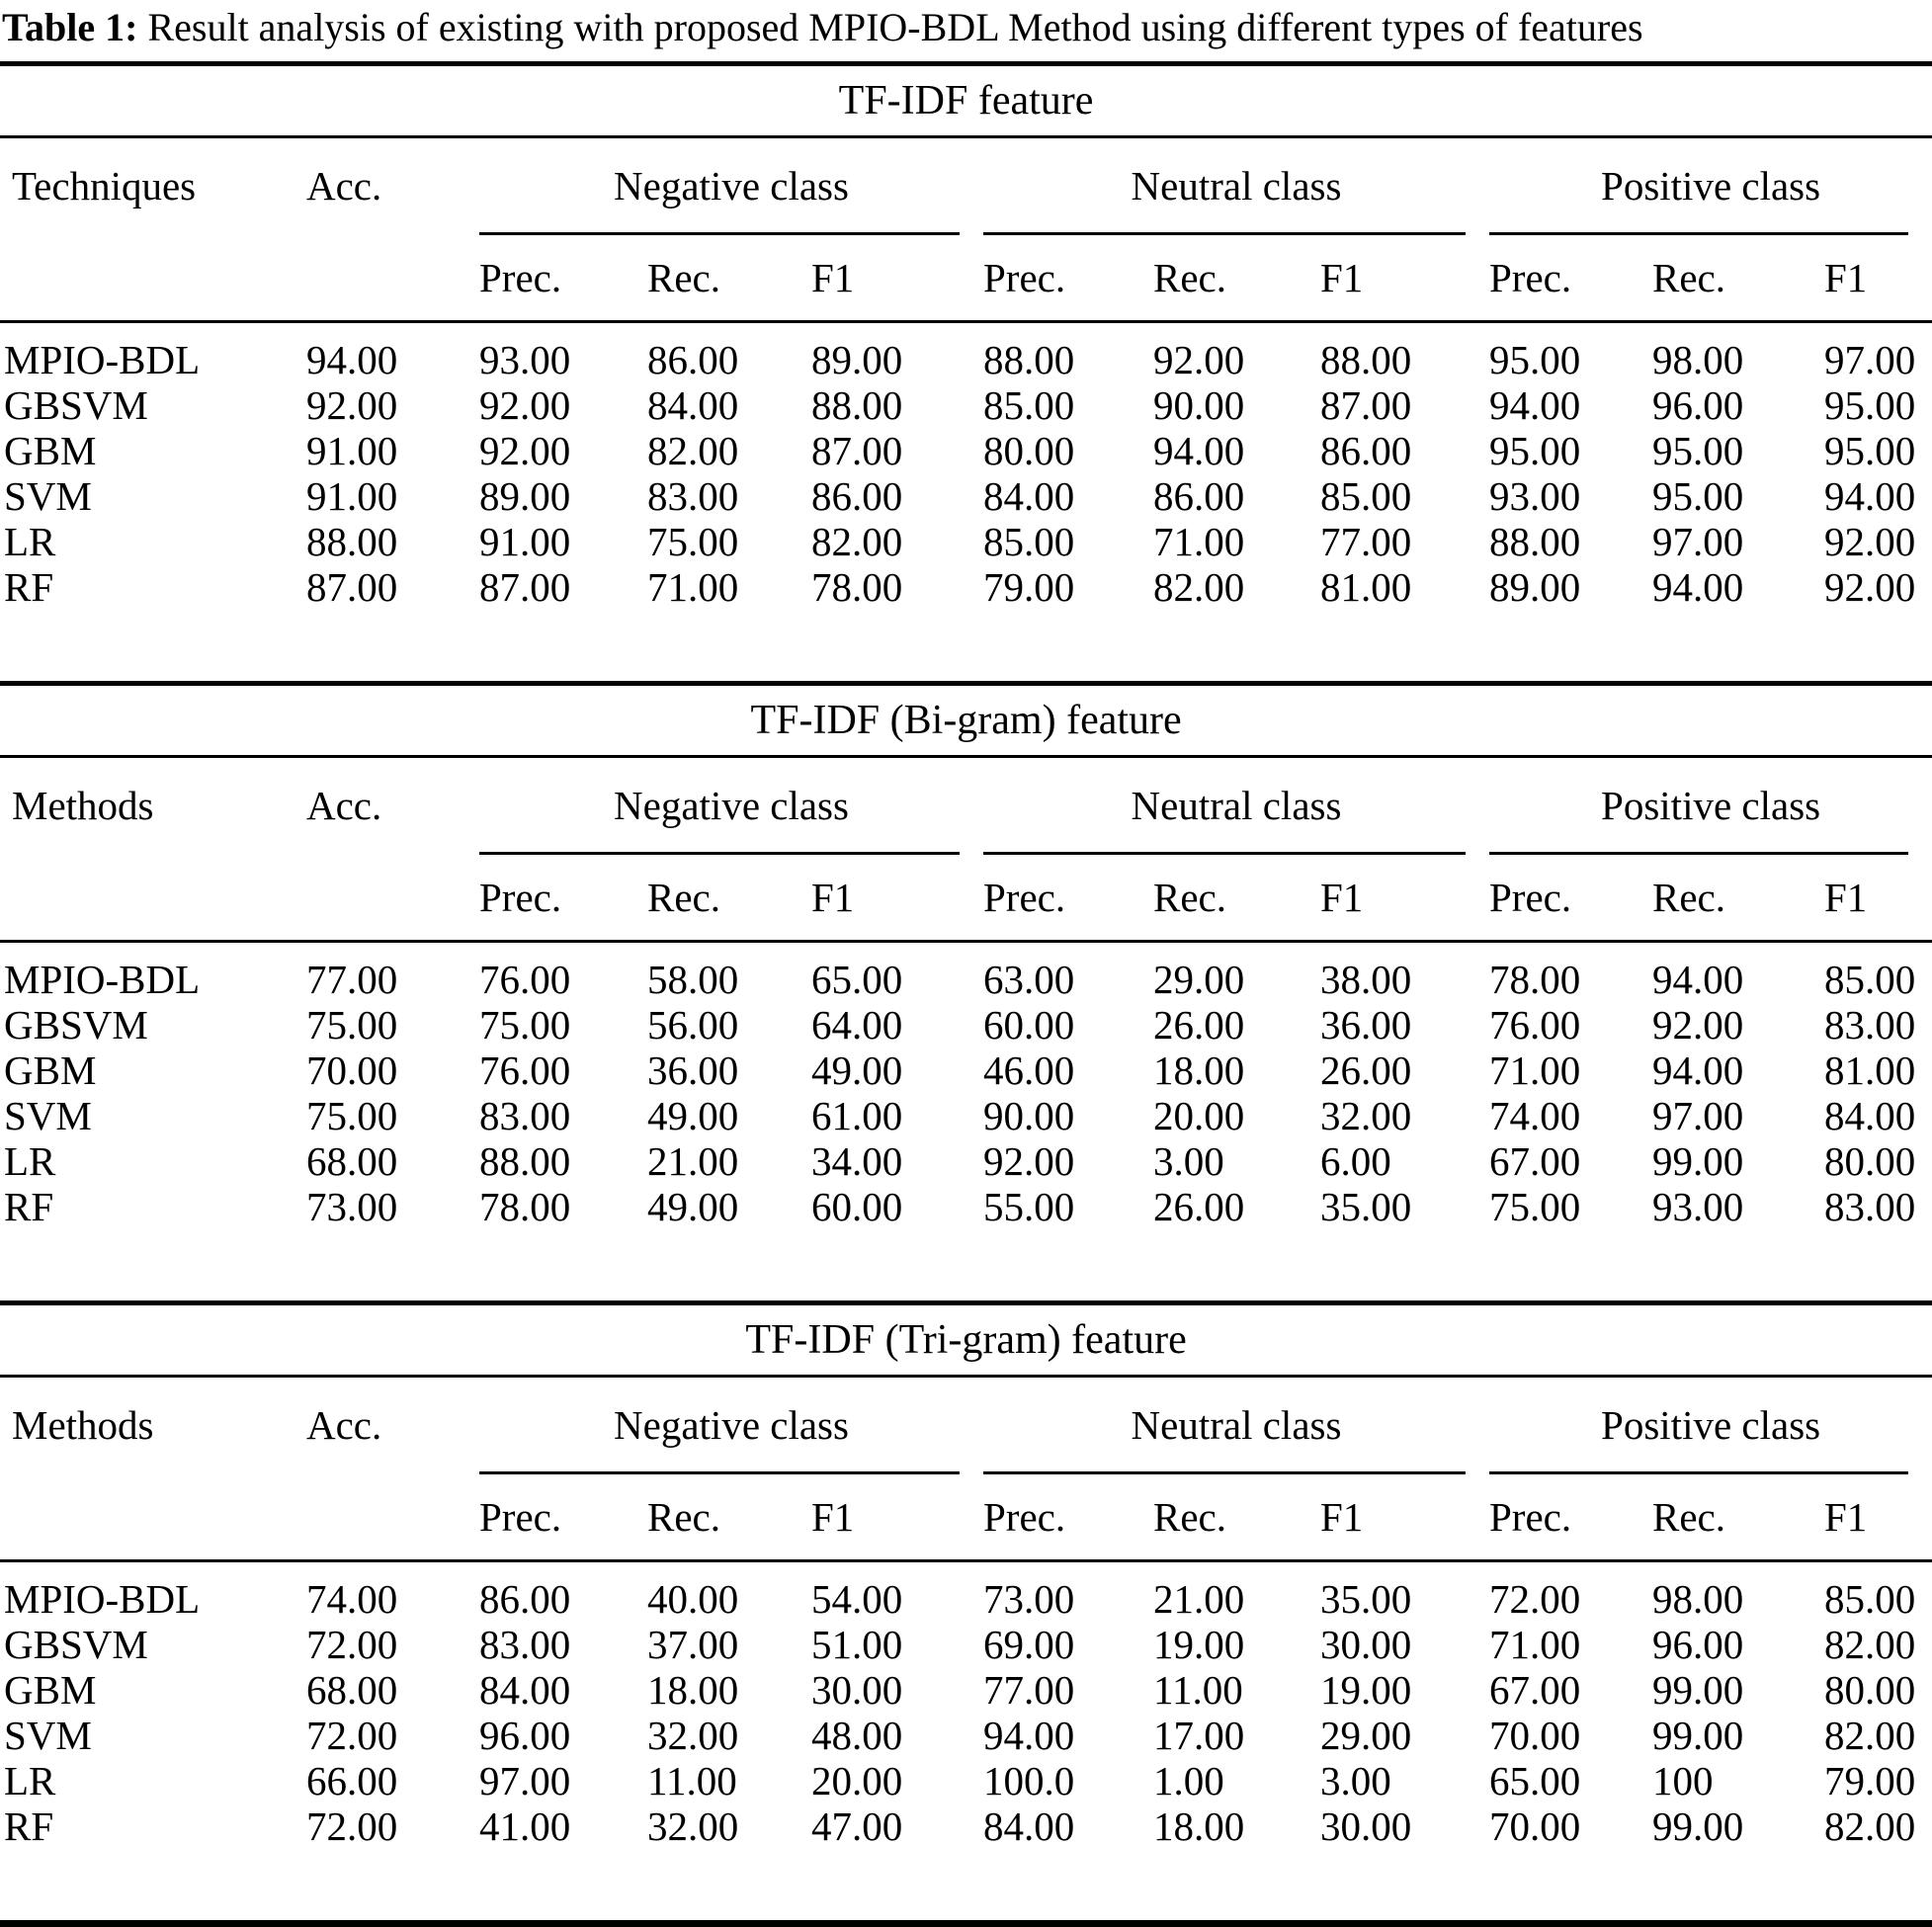 The image size is (1932, 1927). I want to click on cell: 78.00, so click(525, 1206).